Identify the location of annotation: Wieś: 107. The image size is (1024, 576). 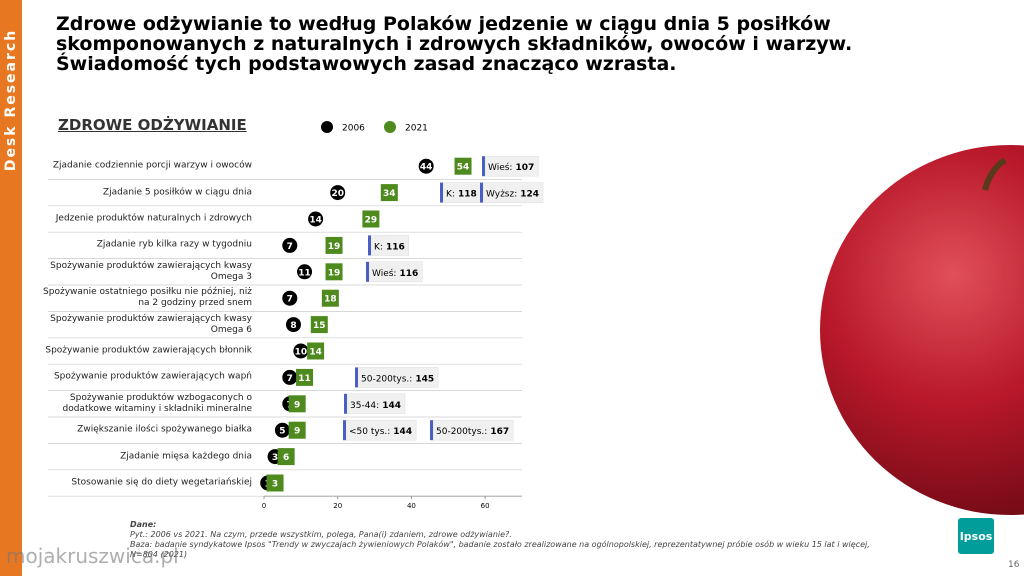
(511, 167).